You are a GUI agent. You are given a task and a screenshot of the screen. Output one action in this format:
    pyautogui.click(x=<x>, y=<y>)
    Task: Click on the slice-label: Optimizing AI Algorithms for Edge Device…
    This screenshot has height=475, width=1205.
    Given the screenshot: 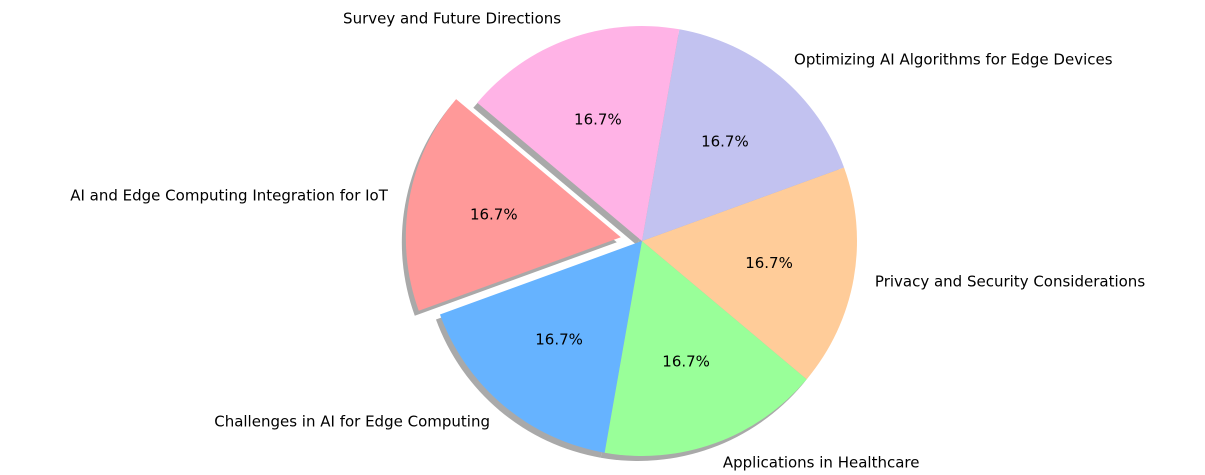 What is the action you would take?
    pyautogui.click(x=953, y=59)
    